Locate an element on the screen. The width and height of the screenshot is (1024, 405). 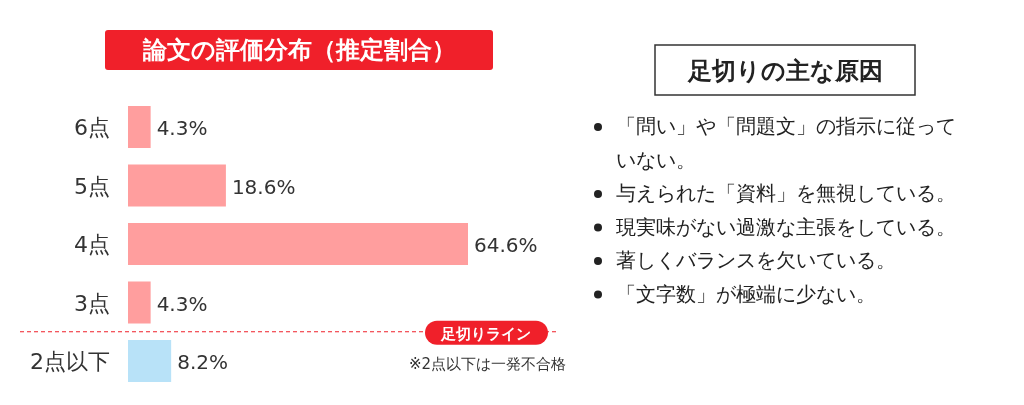
data-label: 8.2% is located at coordinates (202, 362).